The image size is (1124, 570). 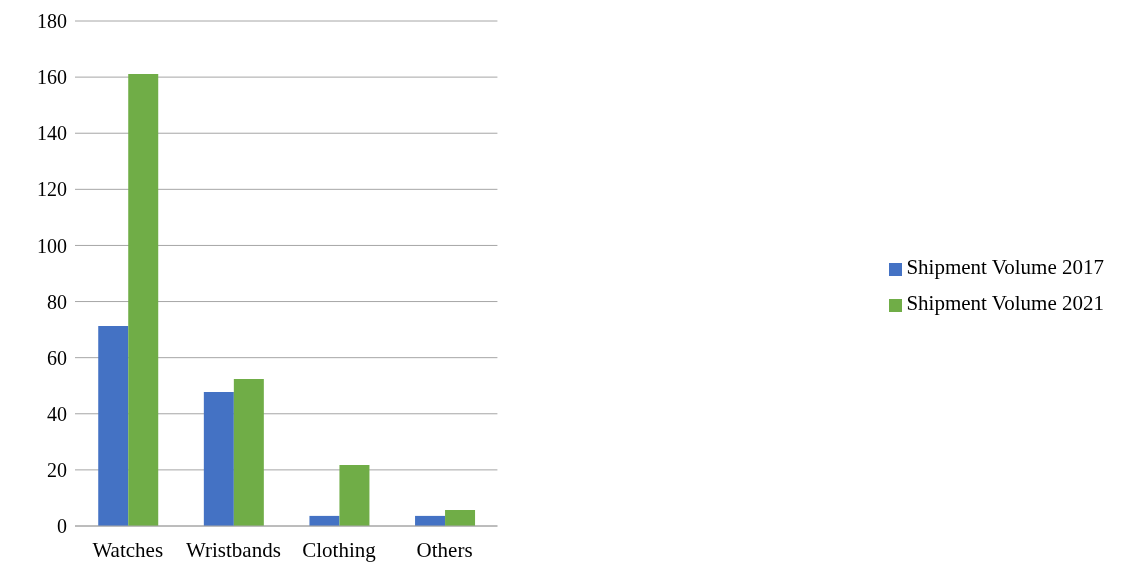 What do you see at coordinates (52, 77) in the screenshot?
I see `y-tick-label: 160` at bounding box center [52, 77].